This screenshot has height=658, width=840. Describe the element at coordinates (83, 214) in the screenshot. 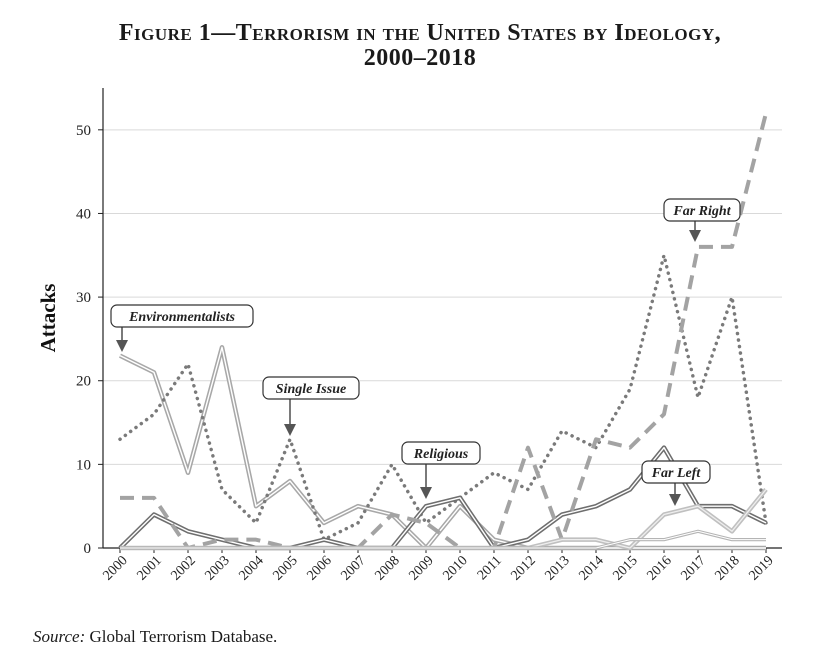

I see `y-tick-label-40: 40` at that location.